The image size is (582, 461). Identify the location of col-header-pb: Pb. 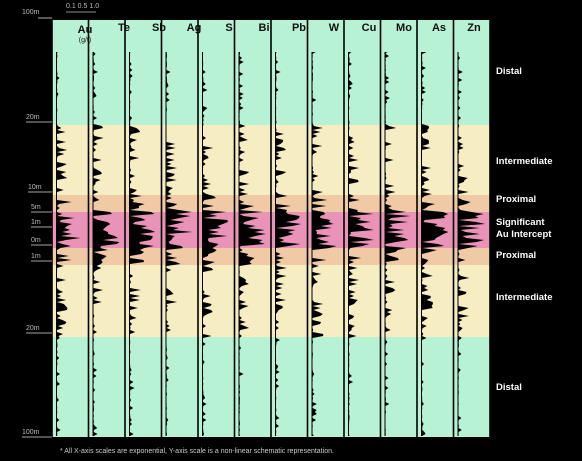
(299, 28).